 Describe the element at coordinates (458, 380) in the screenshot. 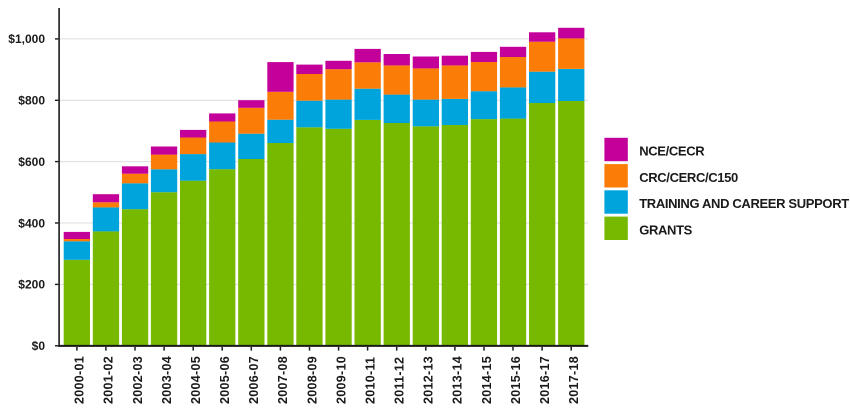

I see `svg-text: 2013-14` at that location.